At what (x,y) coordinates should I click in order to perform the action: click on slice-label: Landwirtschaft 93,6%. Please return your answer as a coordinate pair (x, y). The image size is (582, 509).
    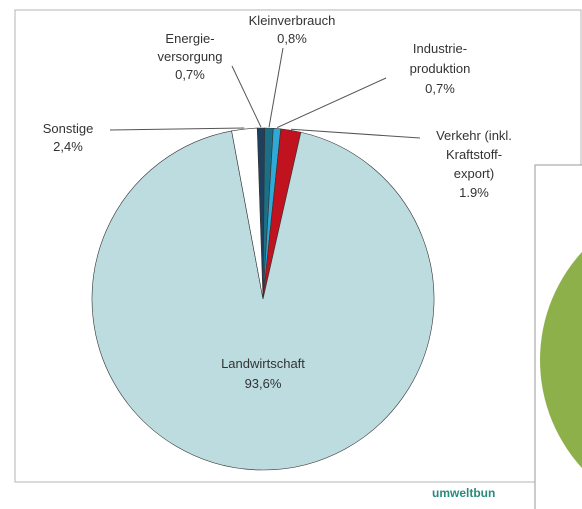
    Looking at the image, I should click on (263, 373).